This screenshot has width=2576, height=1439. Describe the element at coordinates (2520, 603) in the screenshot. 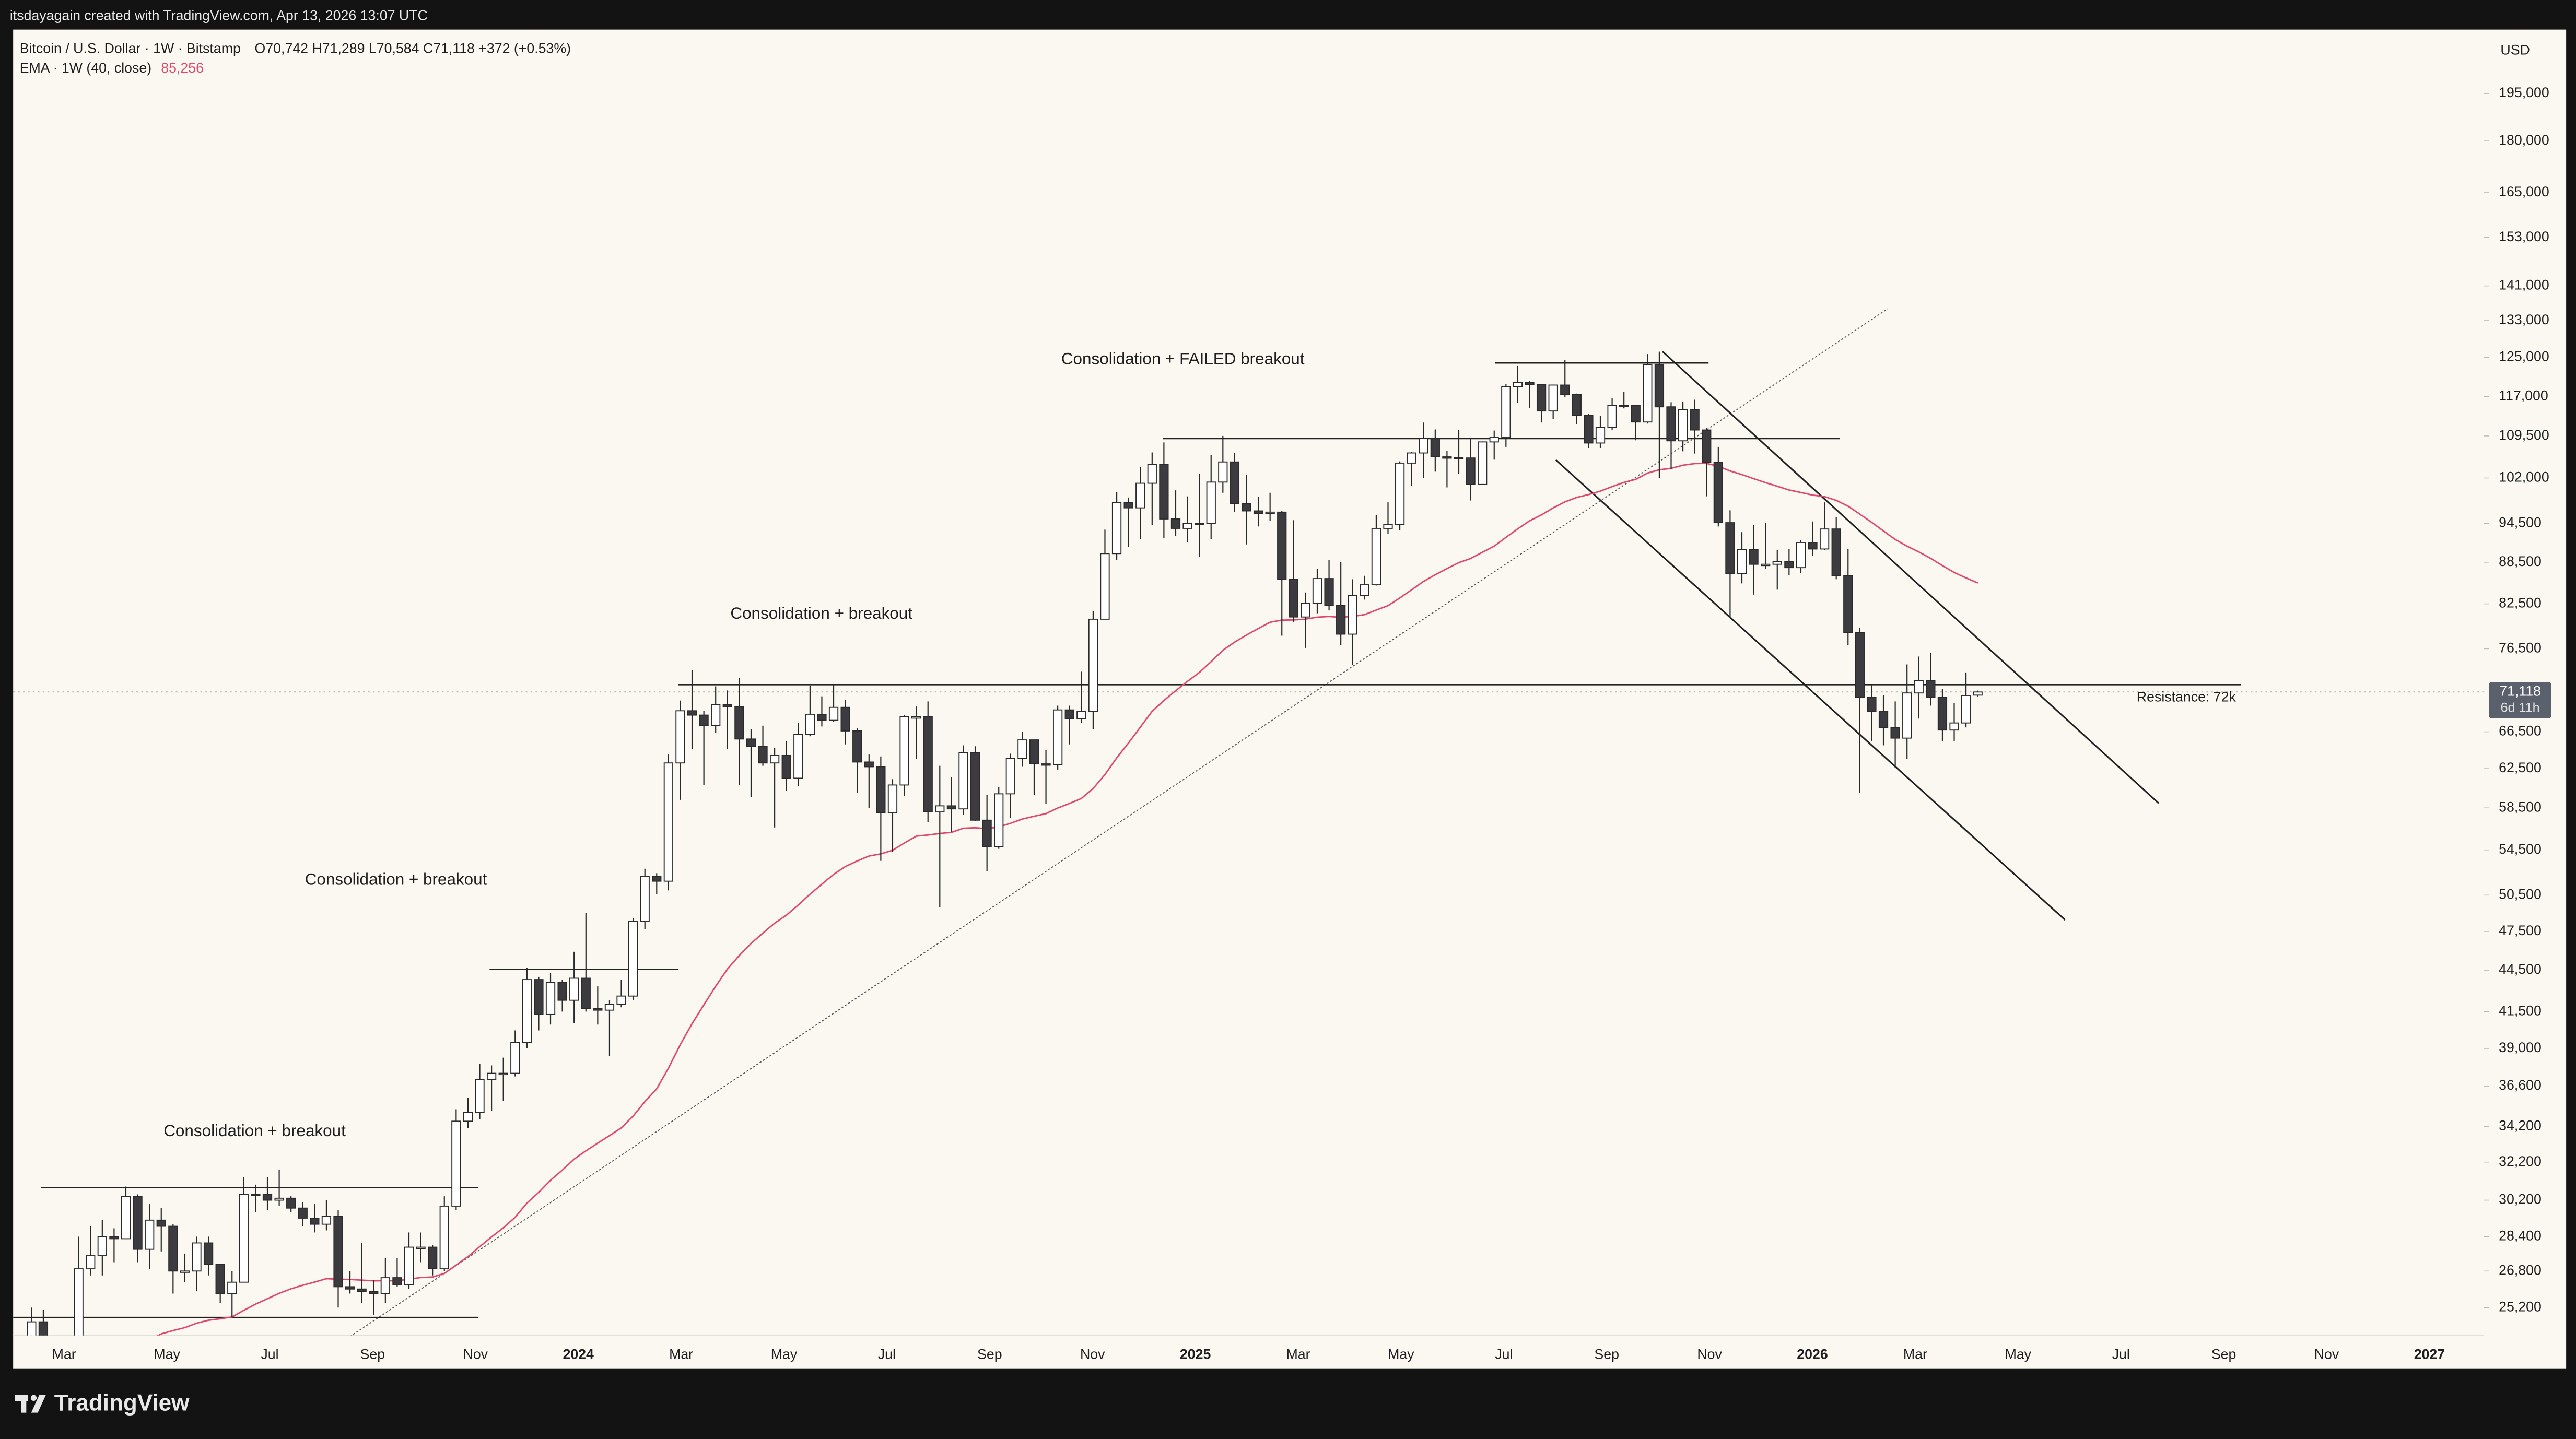

I see `y-tick-label: 82,500` at that location.